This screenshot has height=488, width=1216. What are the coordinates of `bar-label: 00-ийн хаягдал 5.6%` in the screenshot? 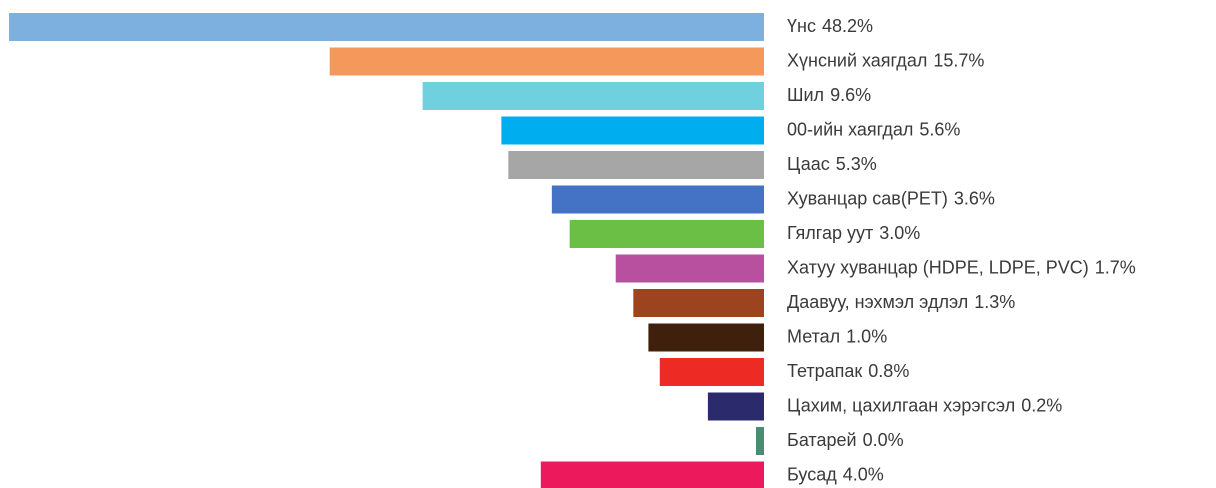 It's located at (873, 129).